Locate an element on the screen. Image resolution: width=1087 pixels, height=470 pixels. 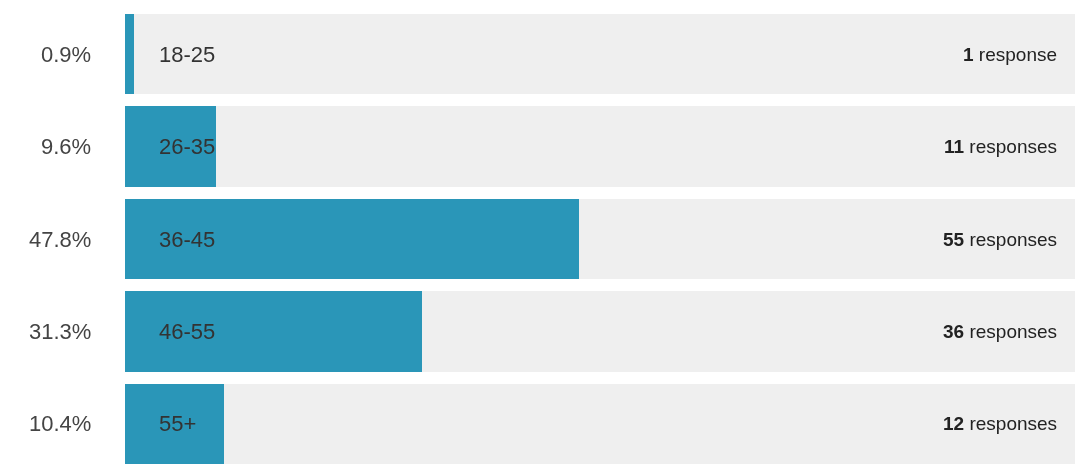
data-label: 31.3% is located at coordinates (60, 331).